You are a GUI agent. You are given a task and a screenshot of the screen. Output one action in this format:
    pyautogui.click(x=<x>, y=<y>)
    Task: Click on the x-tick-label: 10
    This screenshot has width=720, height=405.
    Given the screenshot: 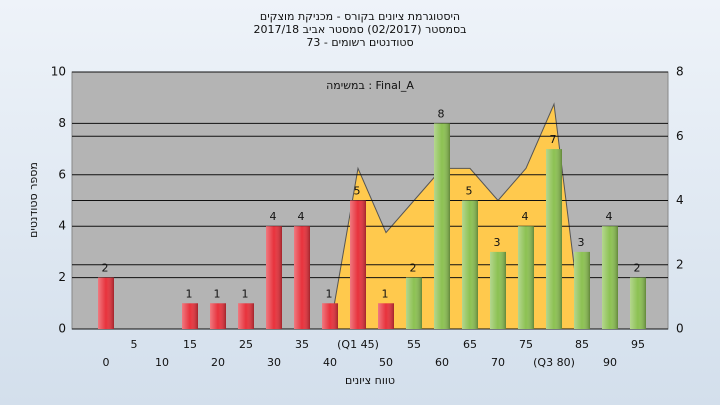 What is the action you would take?
    pyautogui.click(x=162, y=362)
    